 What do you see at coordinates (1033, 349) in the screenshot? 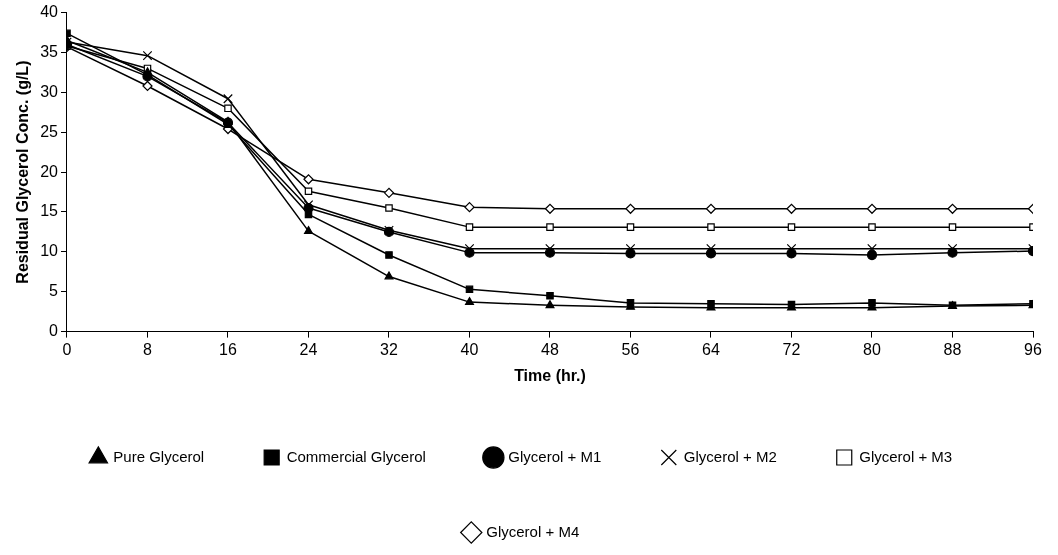
I see `x-tick-label: 96` at bounding box center [1033, 349].